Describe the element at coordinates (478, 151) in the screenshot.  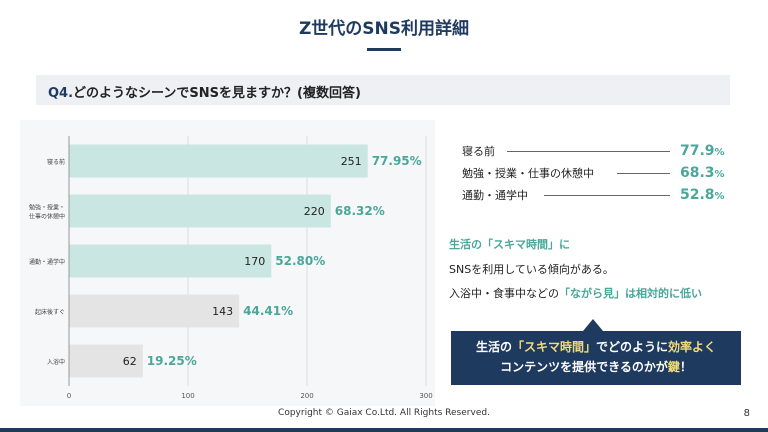
I see `highlight-label-0: 寝る前` at that location.